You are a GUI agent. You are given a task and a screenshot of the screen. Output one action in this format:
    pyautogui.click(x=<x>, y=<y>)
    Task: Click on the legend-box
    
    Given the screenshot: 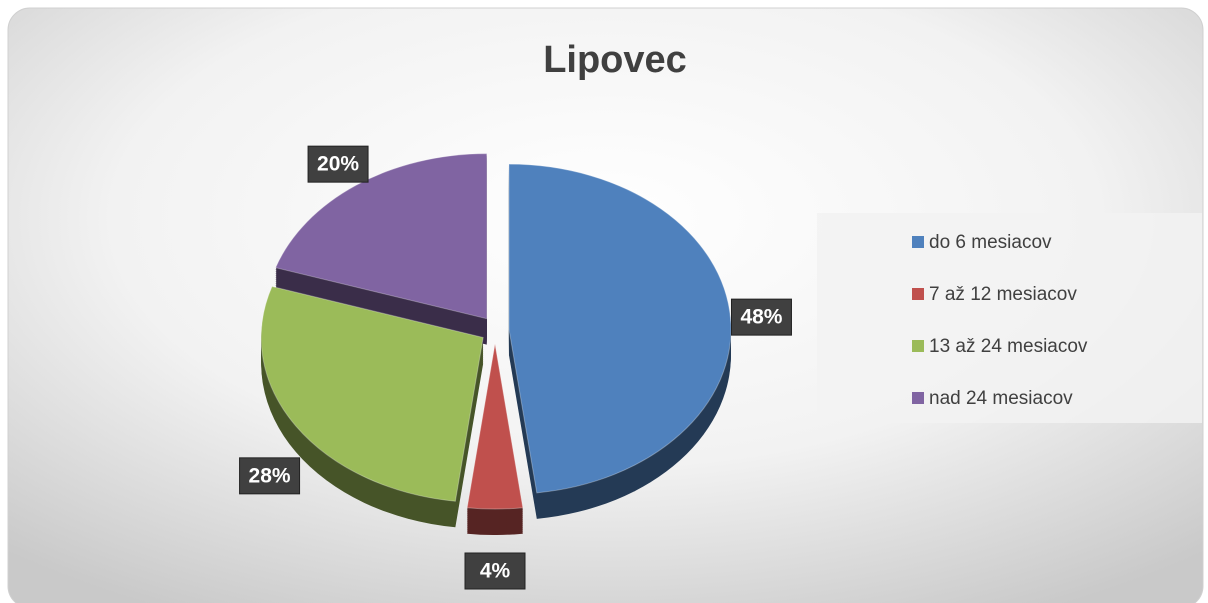 What is the action you would take?
    pyautogui.click(x=1009, y=318)
    